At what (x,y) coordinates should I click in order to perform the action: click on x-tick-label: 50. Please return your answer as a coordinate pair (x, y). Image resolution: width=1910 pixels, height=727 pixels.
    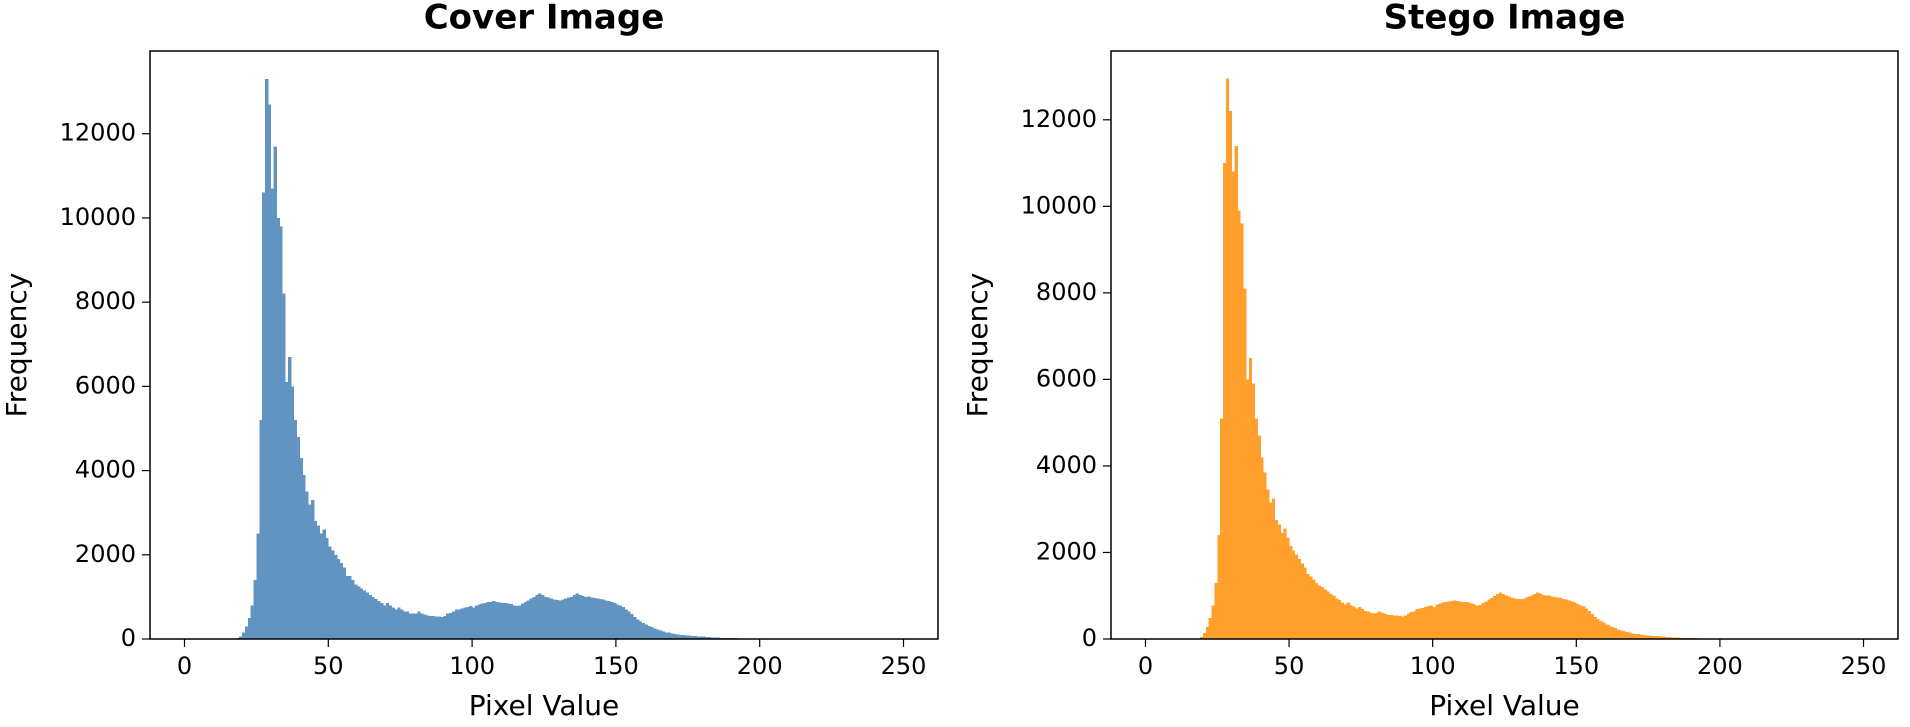
    Looking at the image, I should click on (328, 666).